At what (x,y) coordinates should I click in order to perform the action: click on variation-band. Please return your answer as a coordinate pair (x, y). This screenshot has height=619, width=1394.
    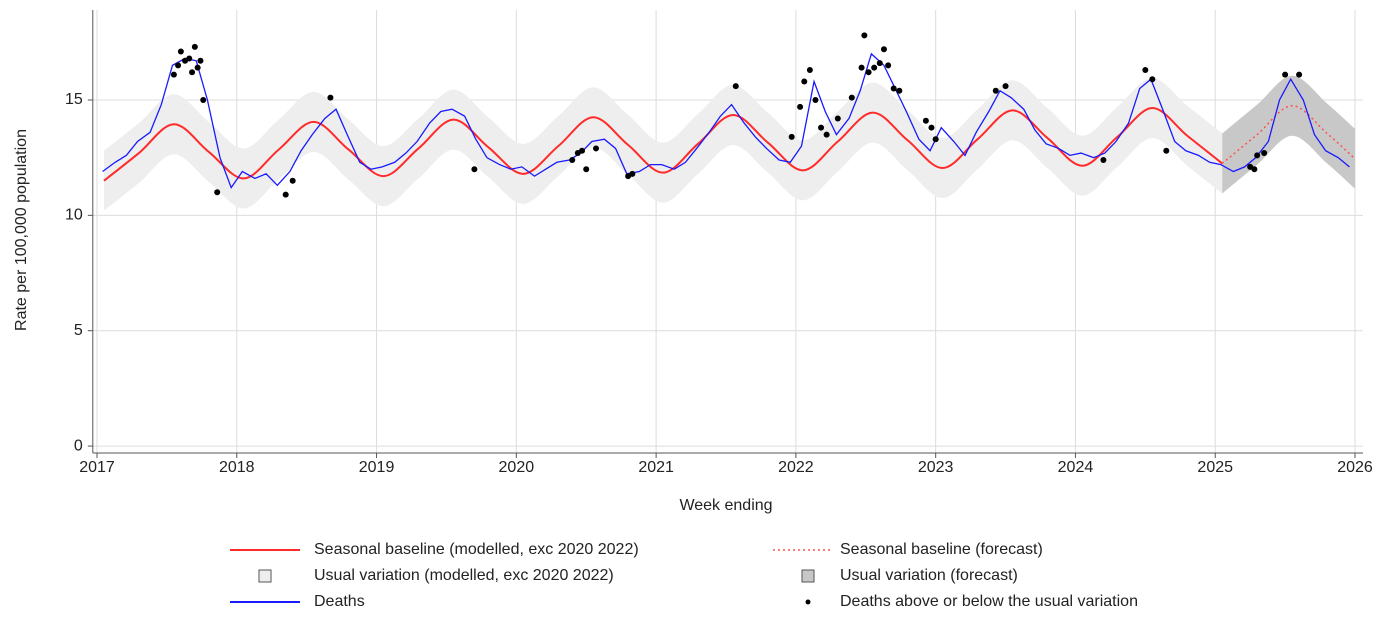
    Looking at the image, I should click on (1288, 134).